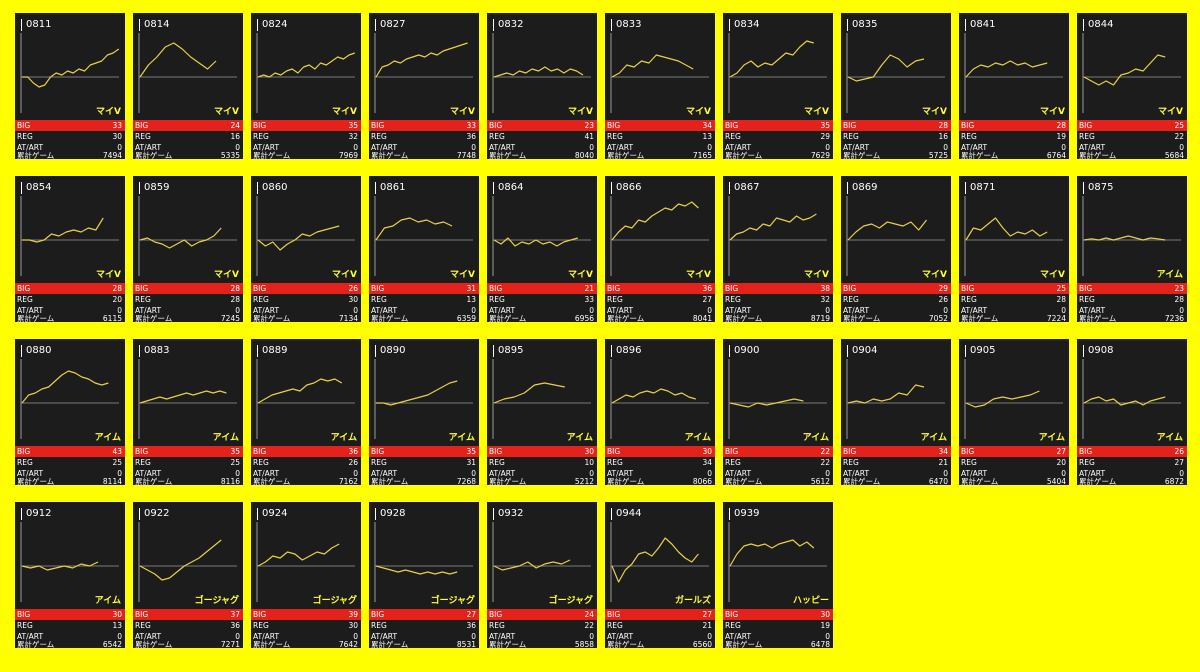 The image size is (1200, 672). What do you see at coordinates (744, 25) in the screenshot?
I see `machine-number: 0834` at bounding box center [744, 25].